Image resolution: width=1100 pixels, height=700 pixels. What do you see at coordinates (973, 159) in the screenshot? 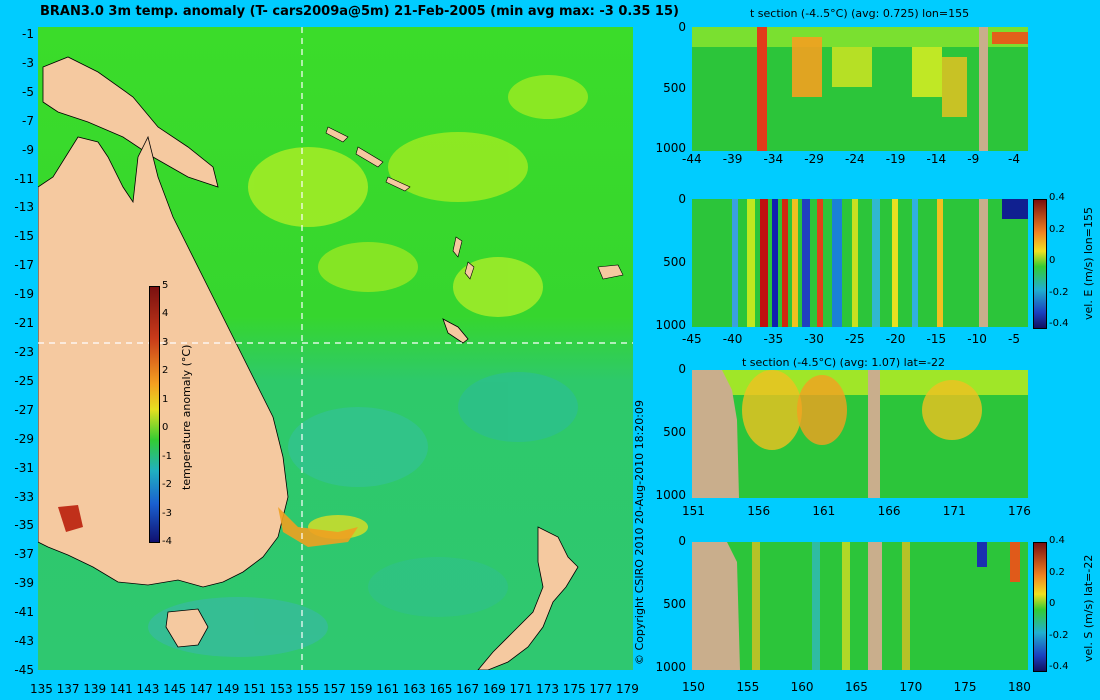
I see `tick-label: -9` at bounding box center [973, 159].